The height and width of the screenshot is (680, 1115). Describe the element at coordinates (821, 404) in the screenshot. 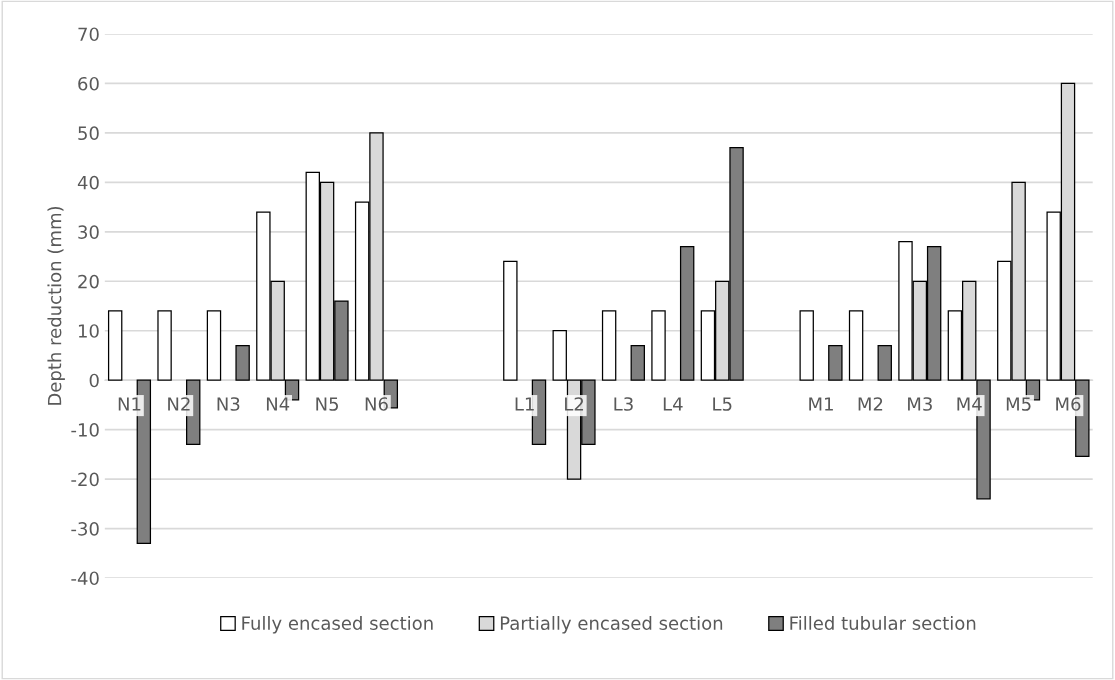

I see `x-tick-label: M1` at that location.